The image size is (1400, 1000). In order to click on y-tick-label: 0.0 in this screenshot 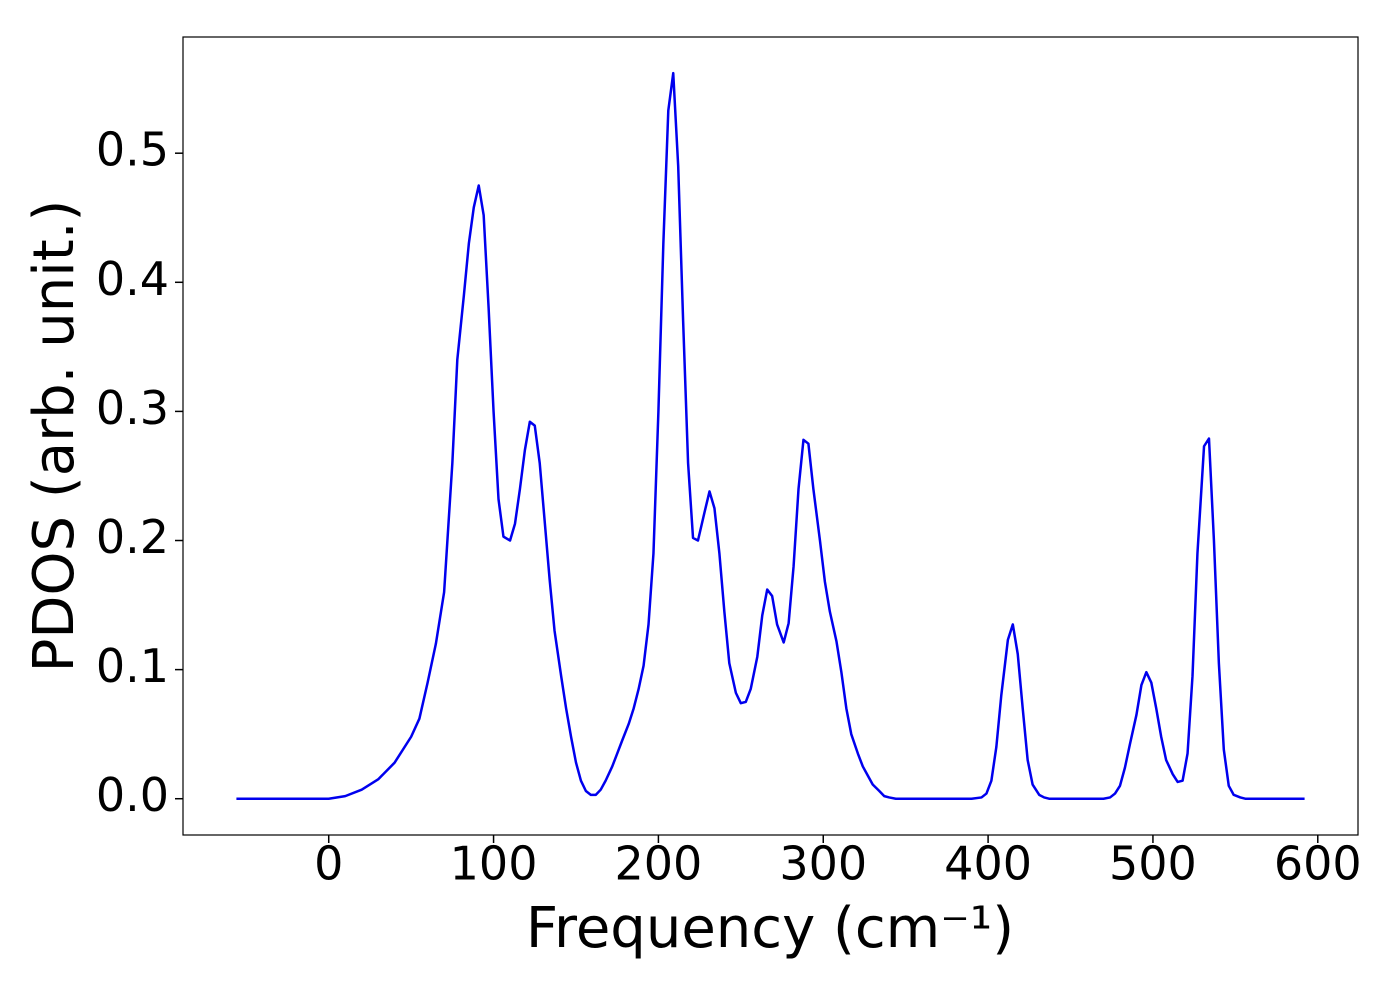, I will do `click(132, 795)`.